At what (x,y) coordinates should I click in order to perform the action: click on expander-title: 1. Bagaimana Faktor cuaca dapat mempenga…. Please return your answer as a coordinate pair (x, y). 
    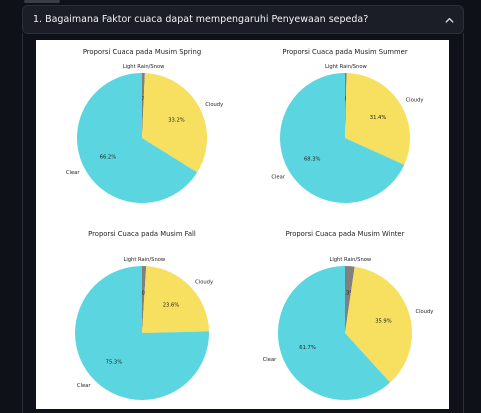
    Looking at the image, I should click on (201, 19).